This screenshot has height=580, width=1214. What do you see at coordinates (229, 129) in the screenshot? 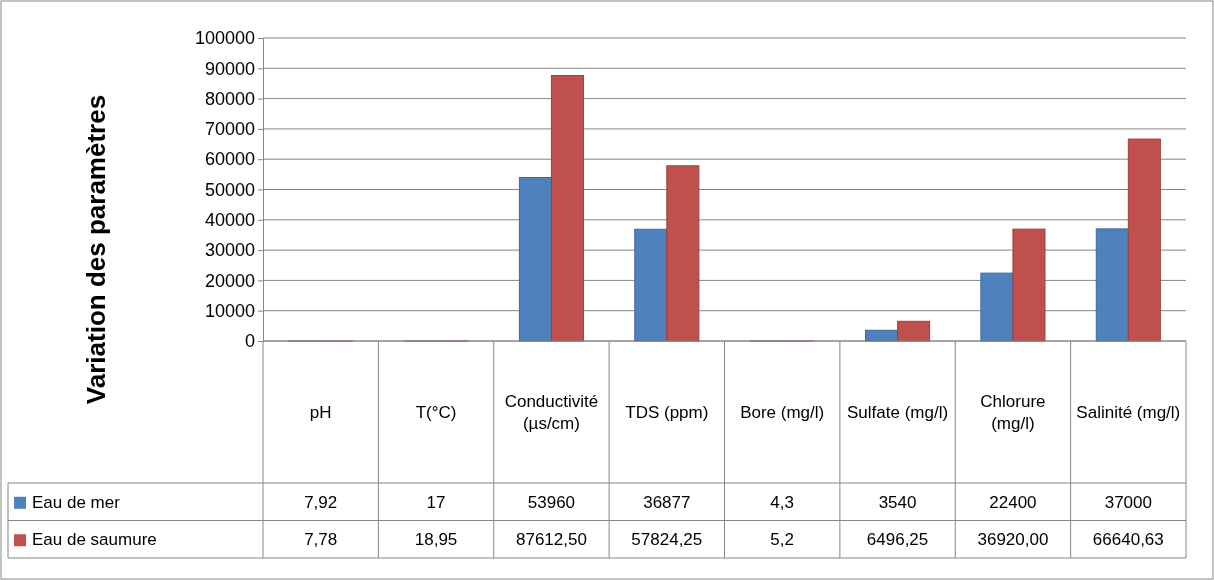
I see `y-tick-label: 70000` at bounding box center [229, 129].